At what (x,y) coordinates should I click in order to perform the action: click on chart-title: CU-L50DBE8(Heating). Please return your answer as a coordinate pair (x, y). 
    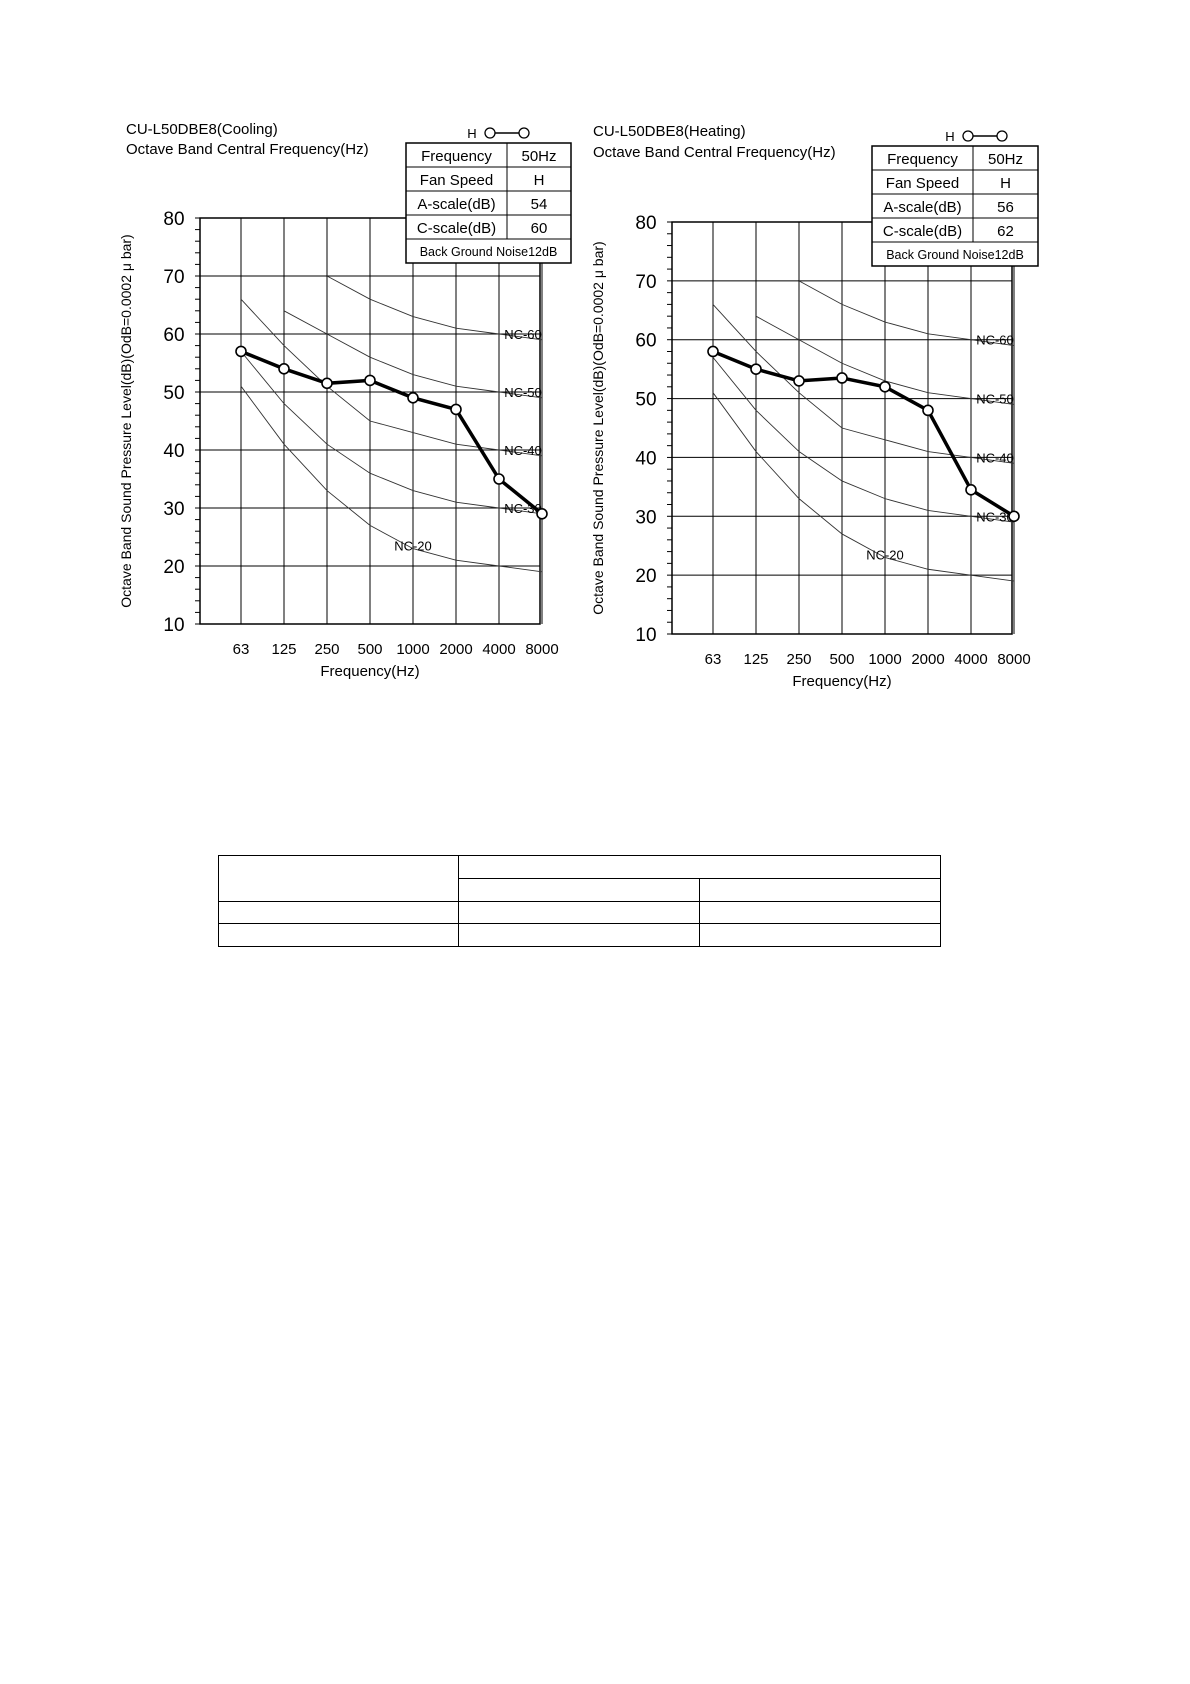
    Looking at the image, I should click on (669, 131).